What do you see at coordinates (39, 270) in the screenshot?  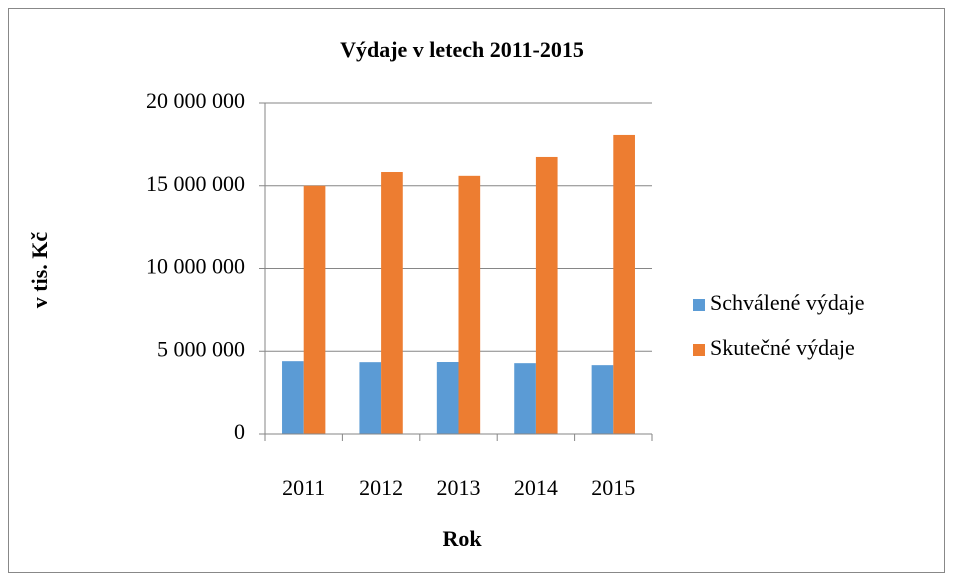 I see `y-axis-title: v tis. Kč` at bounding box center [39, 270].